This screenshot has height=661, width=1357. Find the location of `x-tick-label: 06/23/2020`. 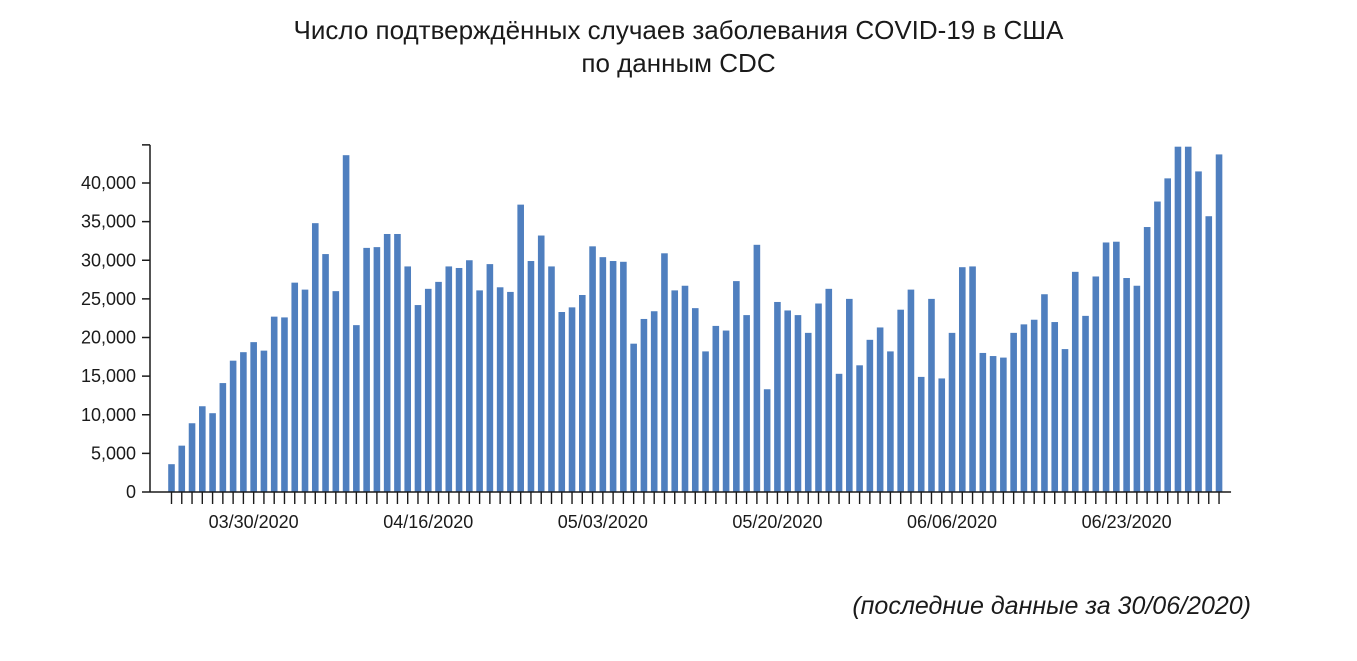

x-tick-label: 06/23/2020 is located at coordinates (1127, 522).